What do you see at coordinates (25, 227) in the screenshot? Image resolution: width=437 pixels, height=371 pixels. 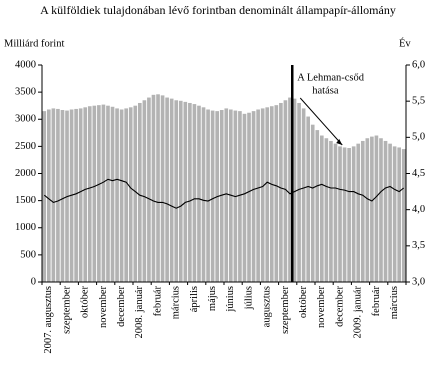 I see `y-tick-label: 1000` at bounding box center [25, 227].